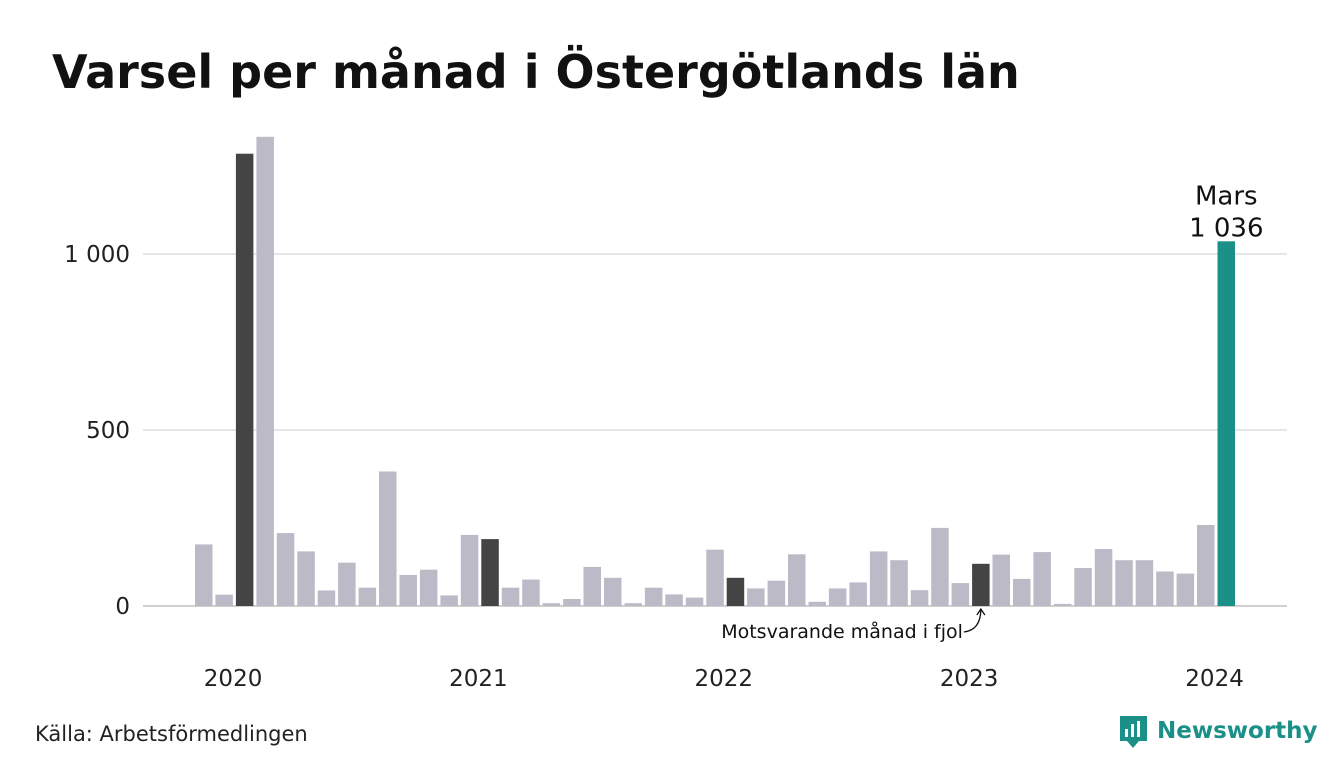 This screenshot has height=780, width=1340. What do you see at coordinates (233, 679) in the screenshot?
I see `x-tick-label: 2020` at bounding box center [233, 679].